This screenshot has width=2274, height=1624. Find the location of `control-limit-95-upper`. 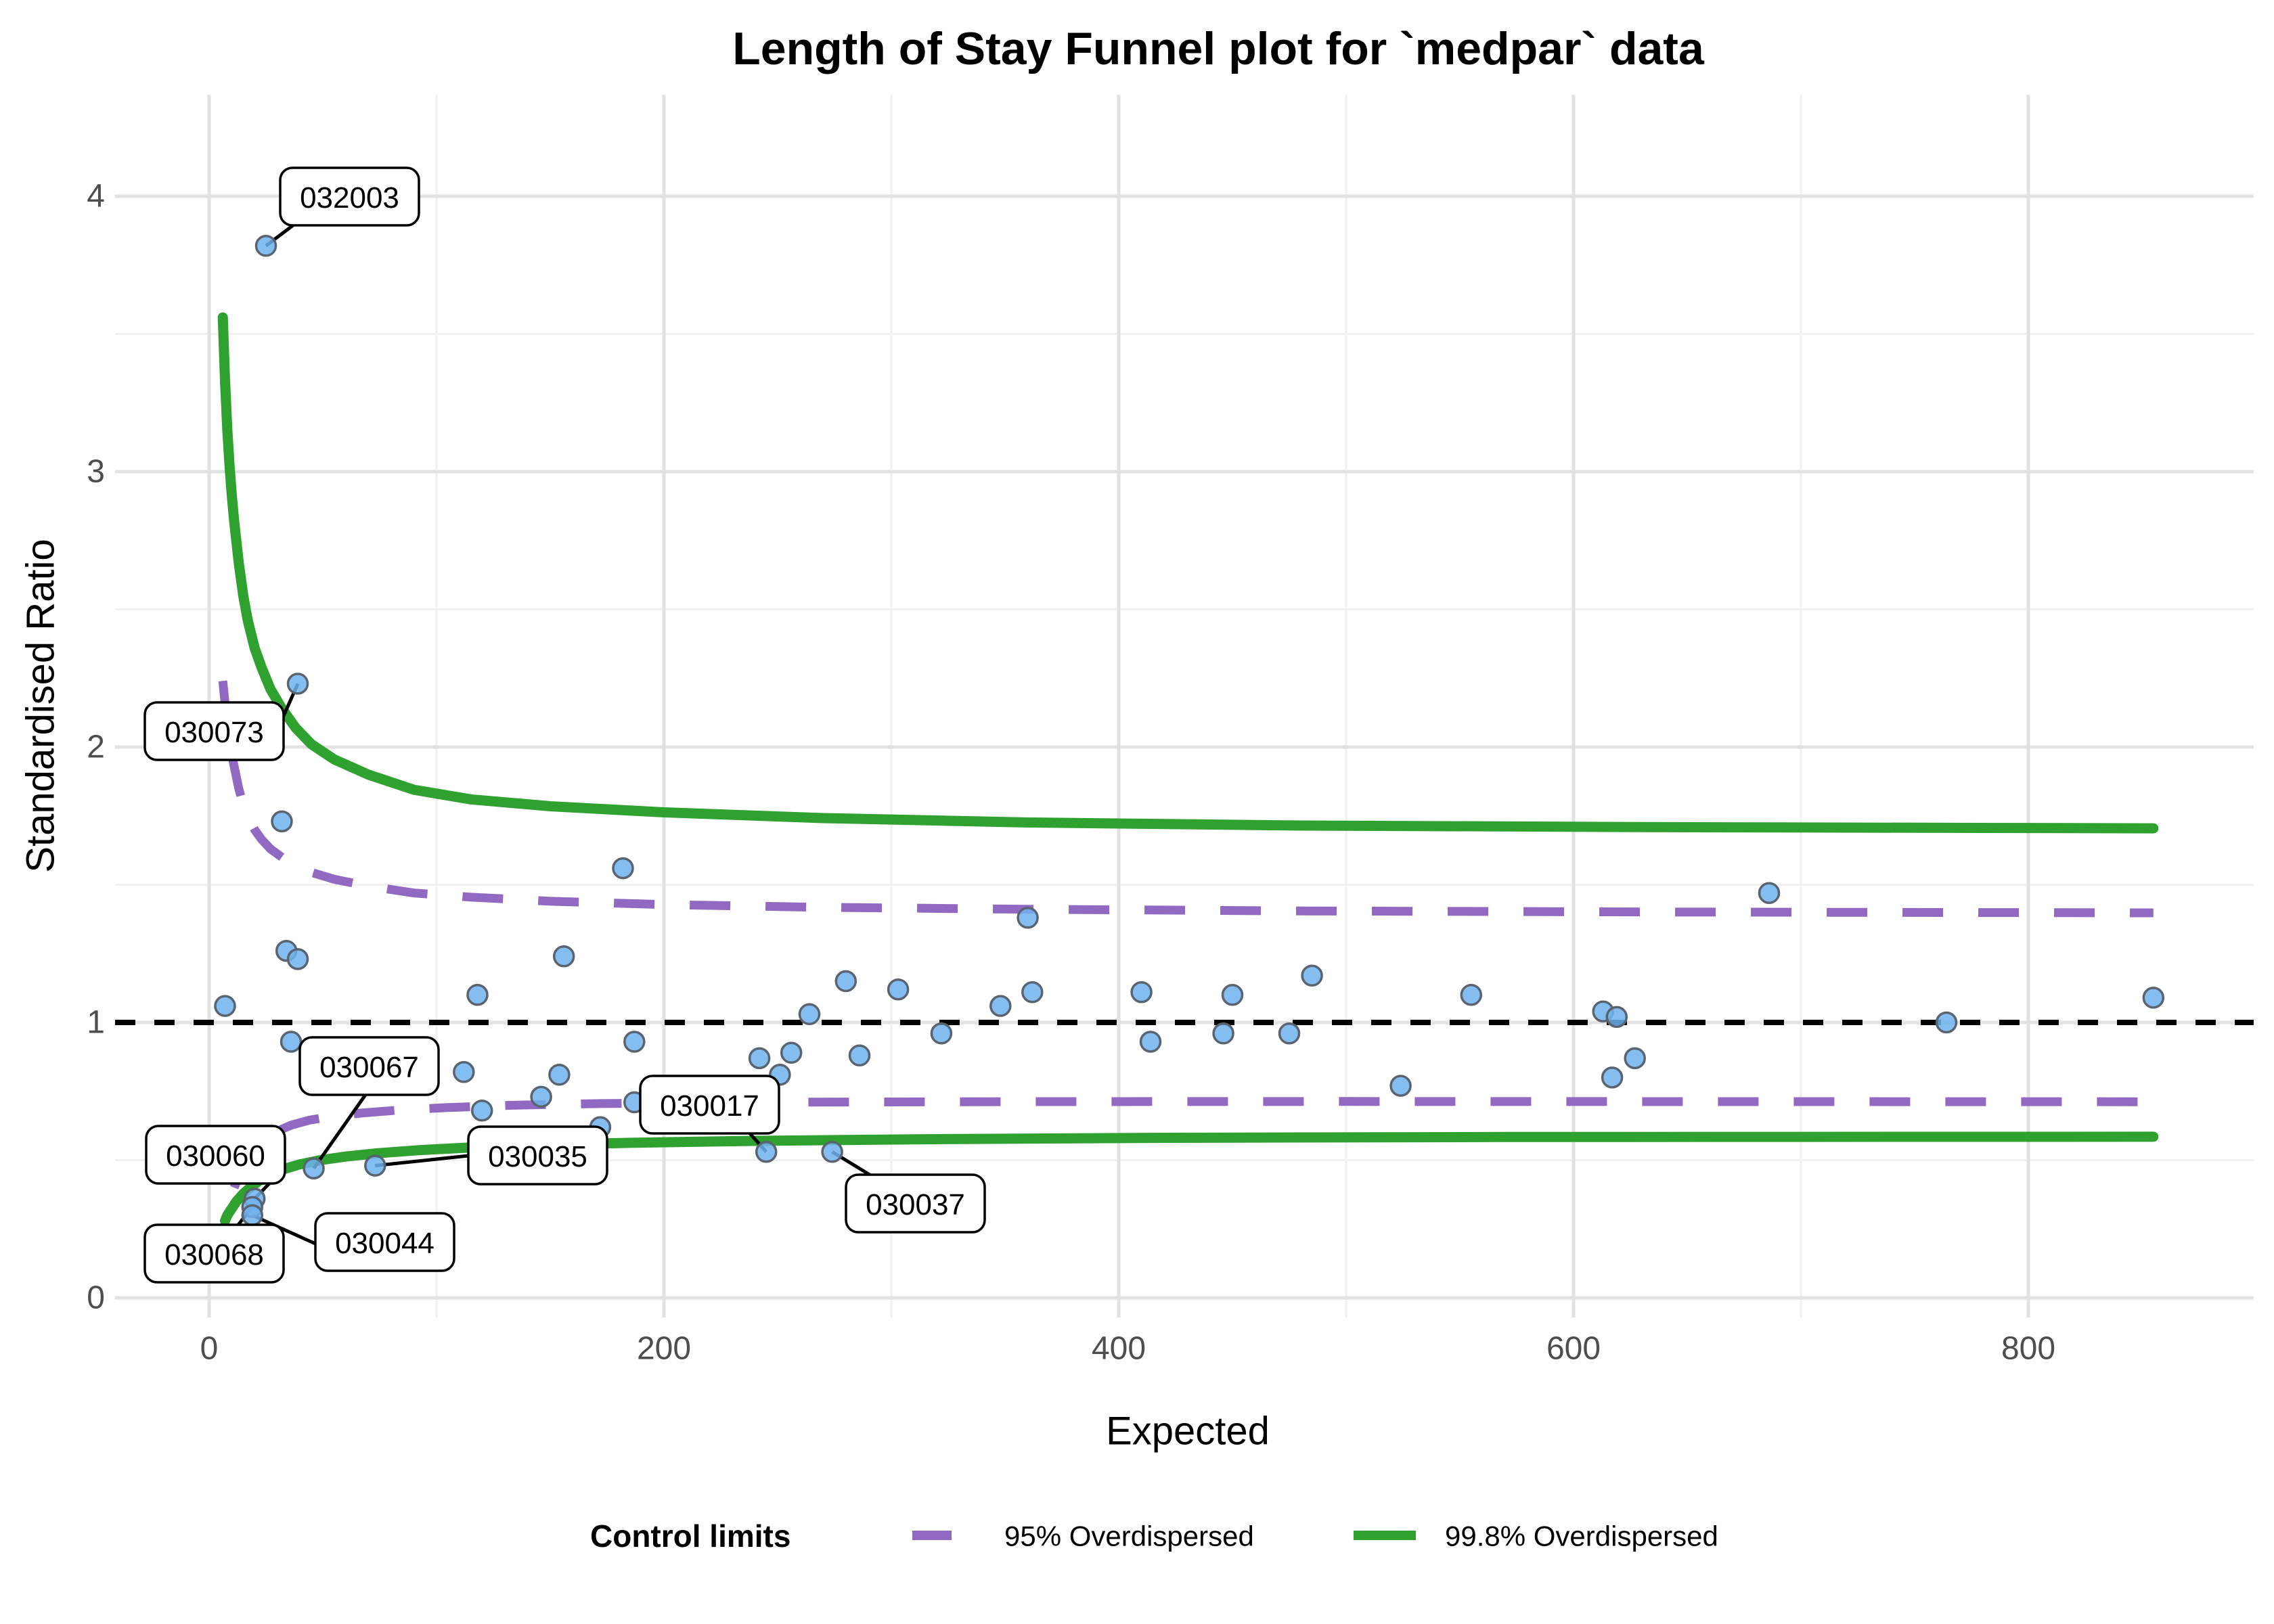

control-limit-95-upper is located at coordinates (1186, 799).